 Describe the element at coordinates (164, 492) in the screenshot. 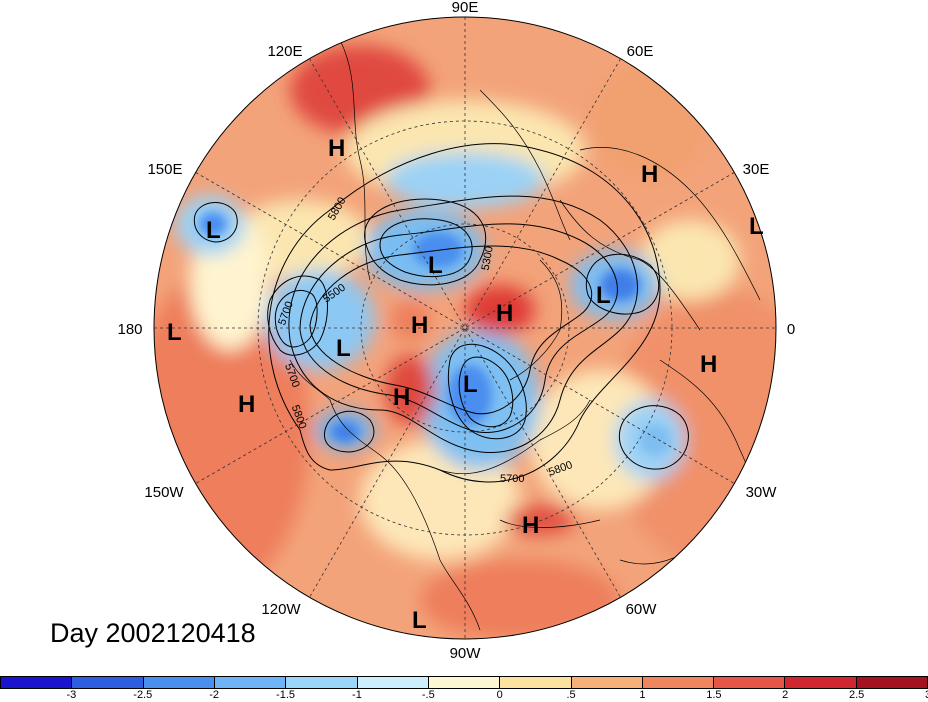

I see `longitude-label: 150W` at that location.